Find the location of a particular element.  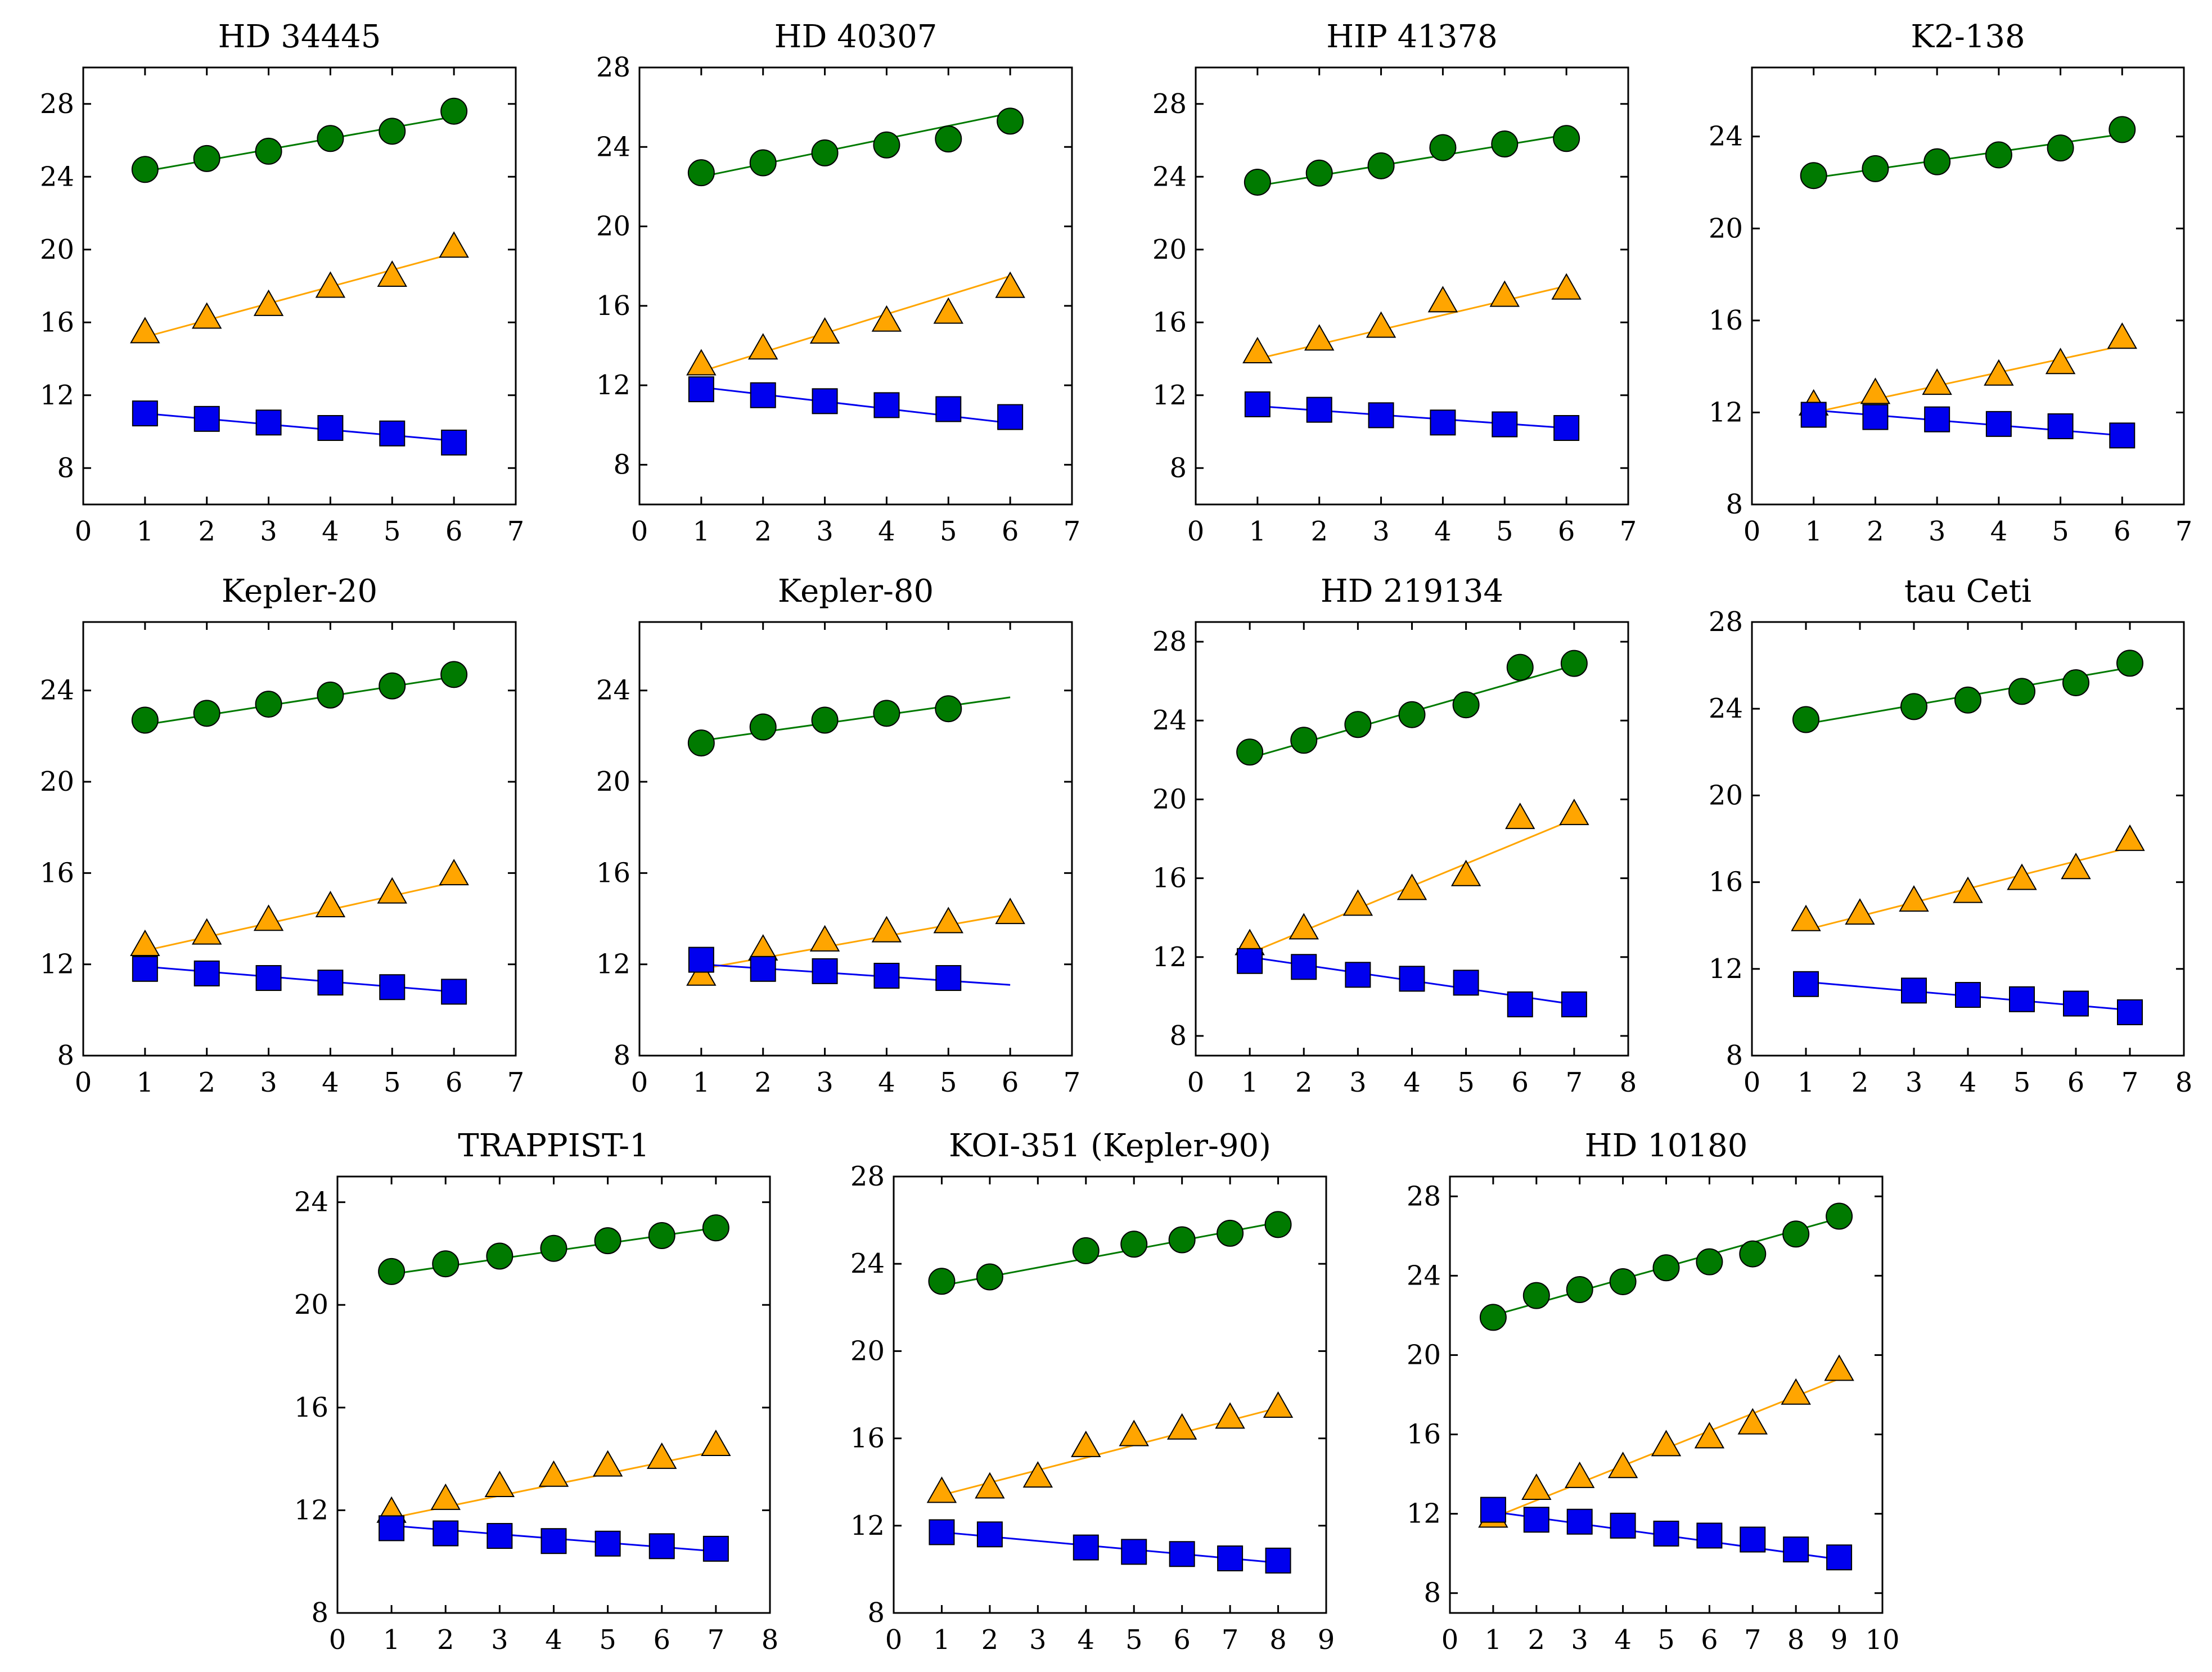

y-tick-label: 24 is located at coordinates (1726, 708).